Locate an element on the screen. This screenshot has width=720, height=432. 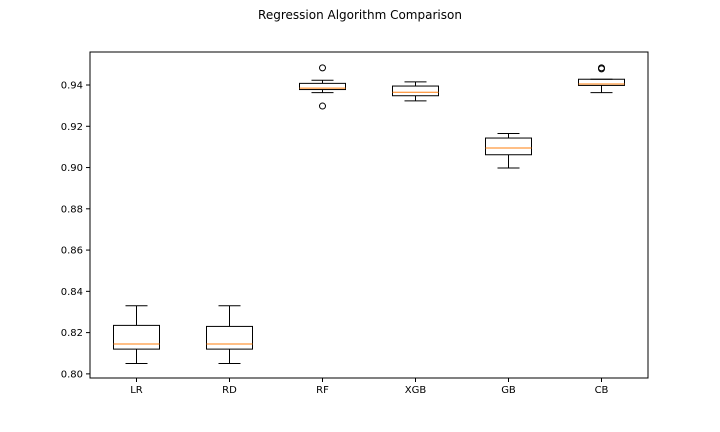
y-tick-label-0.94: 0.94 is located at coordinates (72, 86).